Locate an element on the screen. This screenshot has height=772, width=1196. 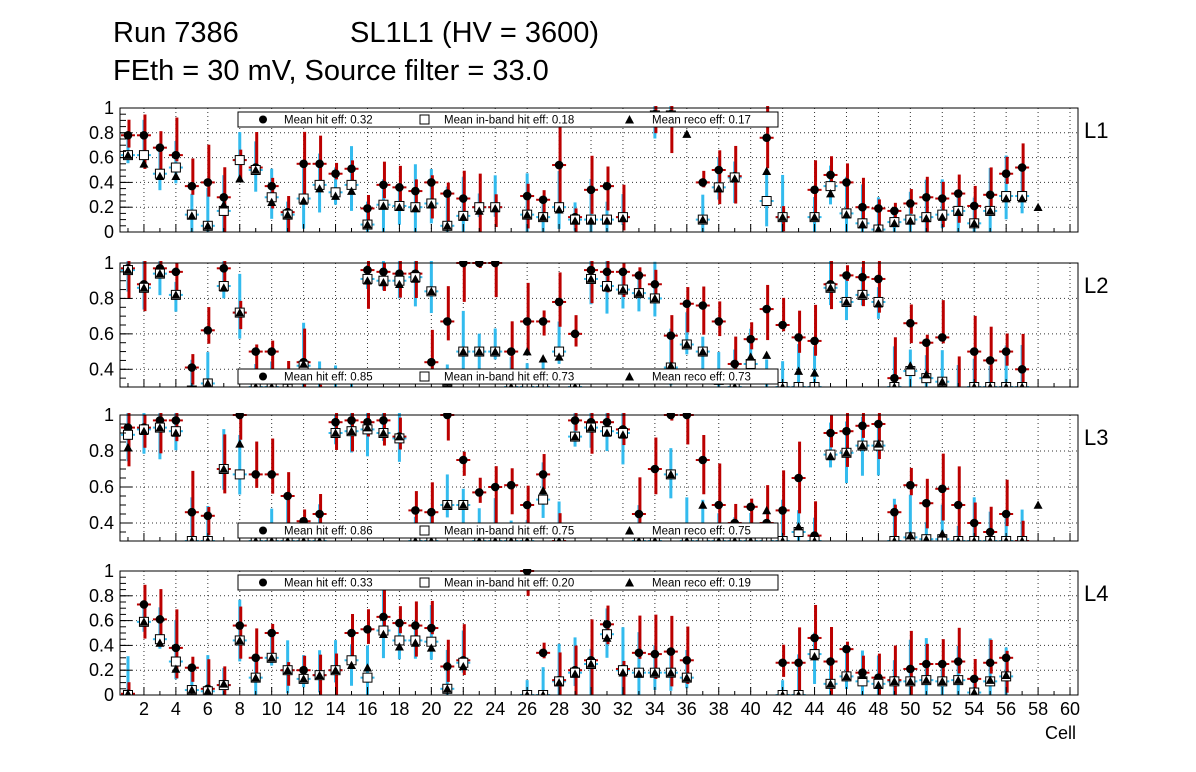
legend-reco-label: Mean reco eff: 0.17 is located at coordinates (701, 121).